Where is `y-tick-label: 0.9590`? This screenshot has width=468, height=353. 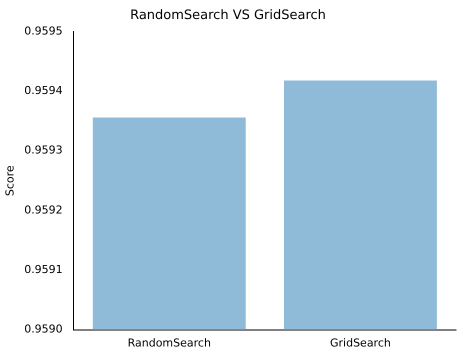
y-tick-label: 0.9590 is located at coordinates (43, 329).